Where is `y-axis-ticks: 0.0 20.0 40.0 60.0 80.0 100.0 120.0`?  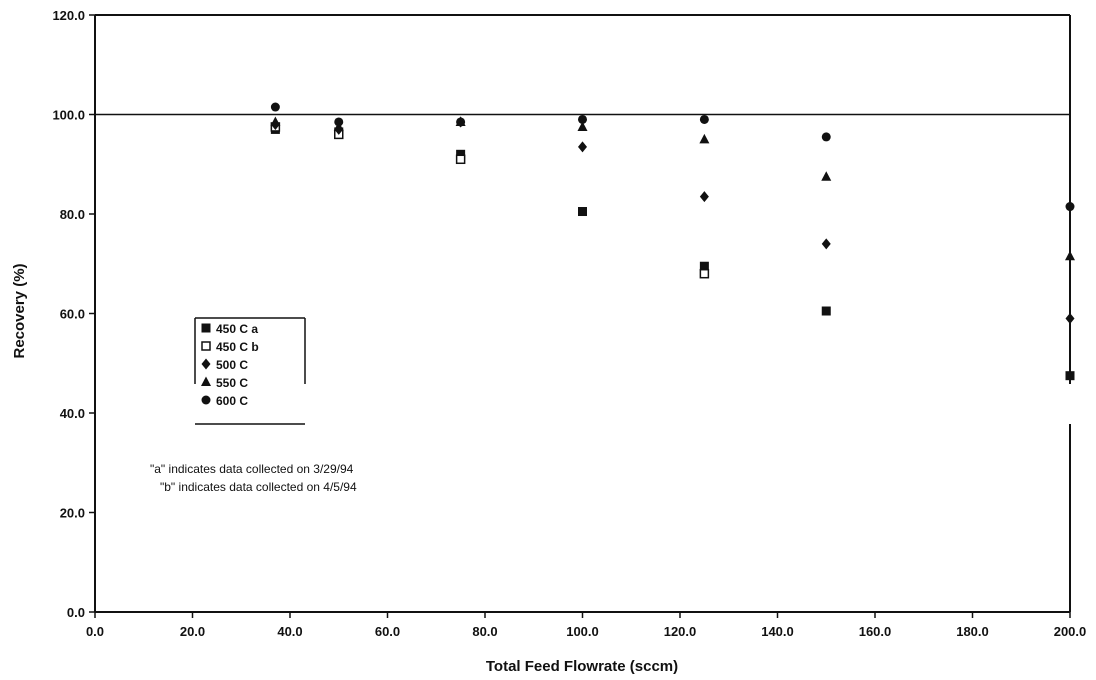 y-axis-ticks: 0.0 20.0 40.0 60.0 80.0 100.0 120.0 is located at coordinates (73, 314).